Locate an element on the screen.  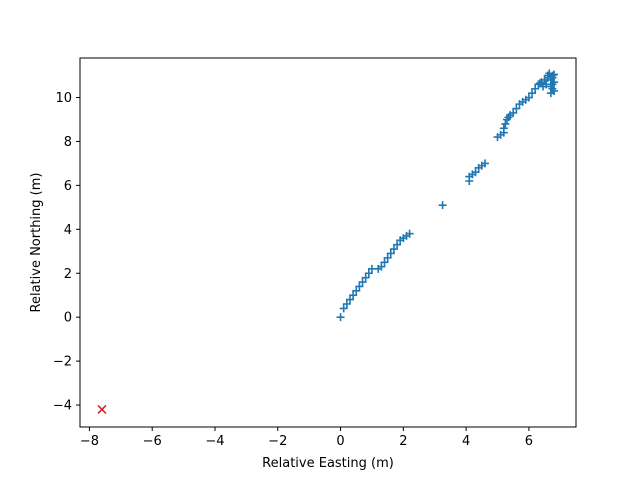
y-tick-label: 4 is located at coordinates (68, 230).